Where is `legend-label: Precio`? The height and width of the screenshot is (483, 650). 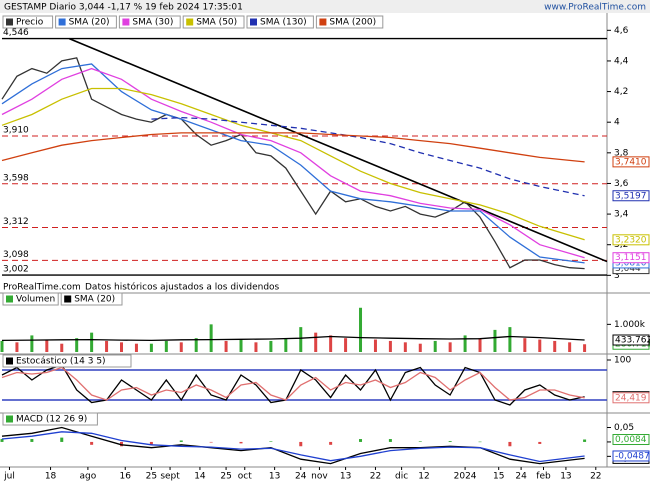
legend-label: Precio is located at coordinates (30, 23).